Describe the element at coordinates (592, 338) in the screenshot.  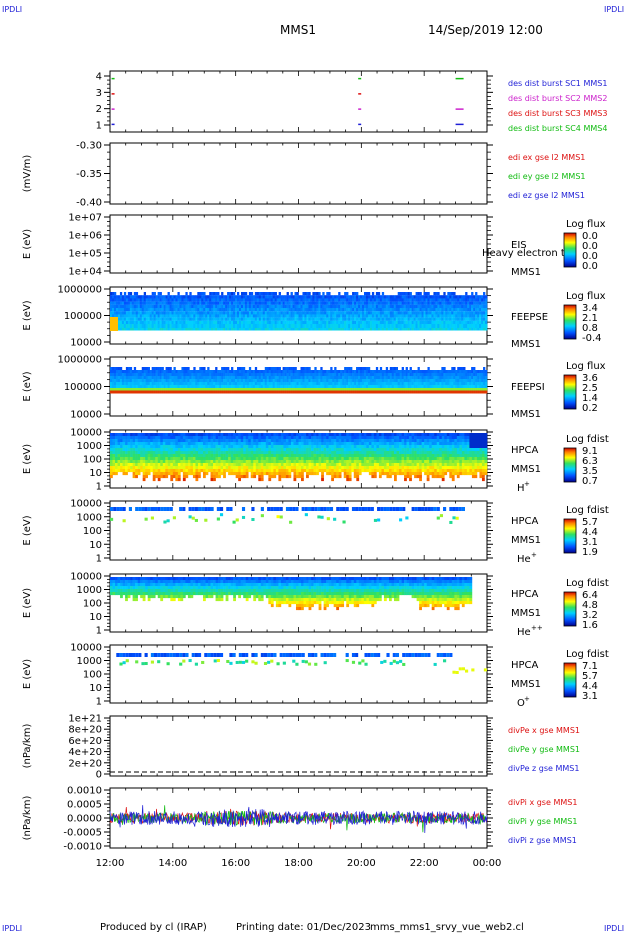
I see `colorbar-tick-label: -0.4` at that location.